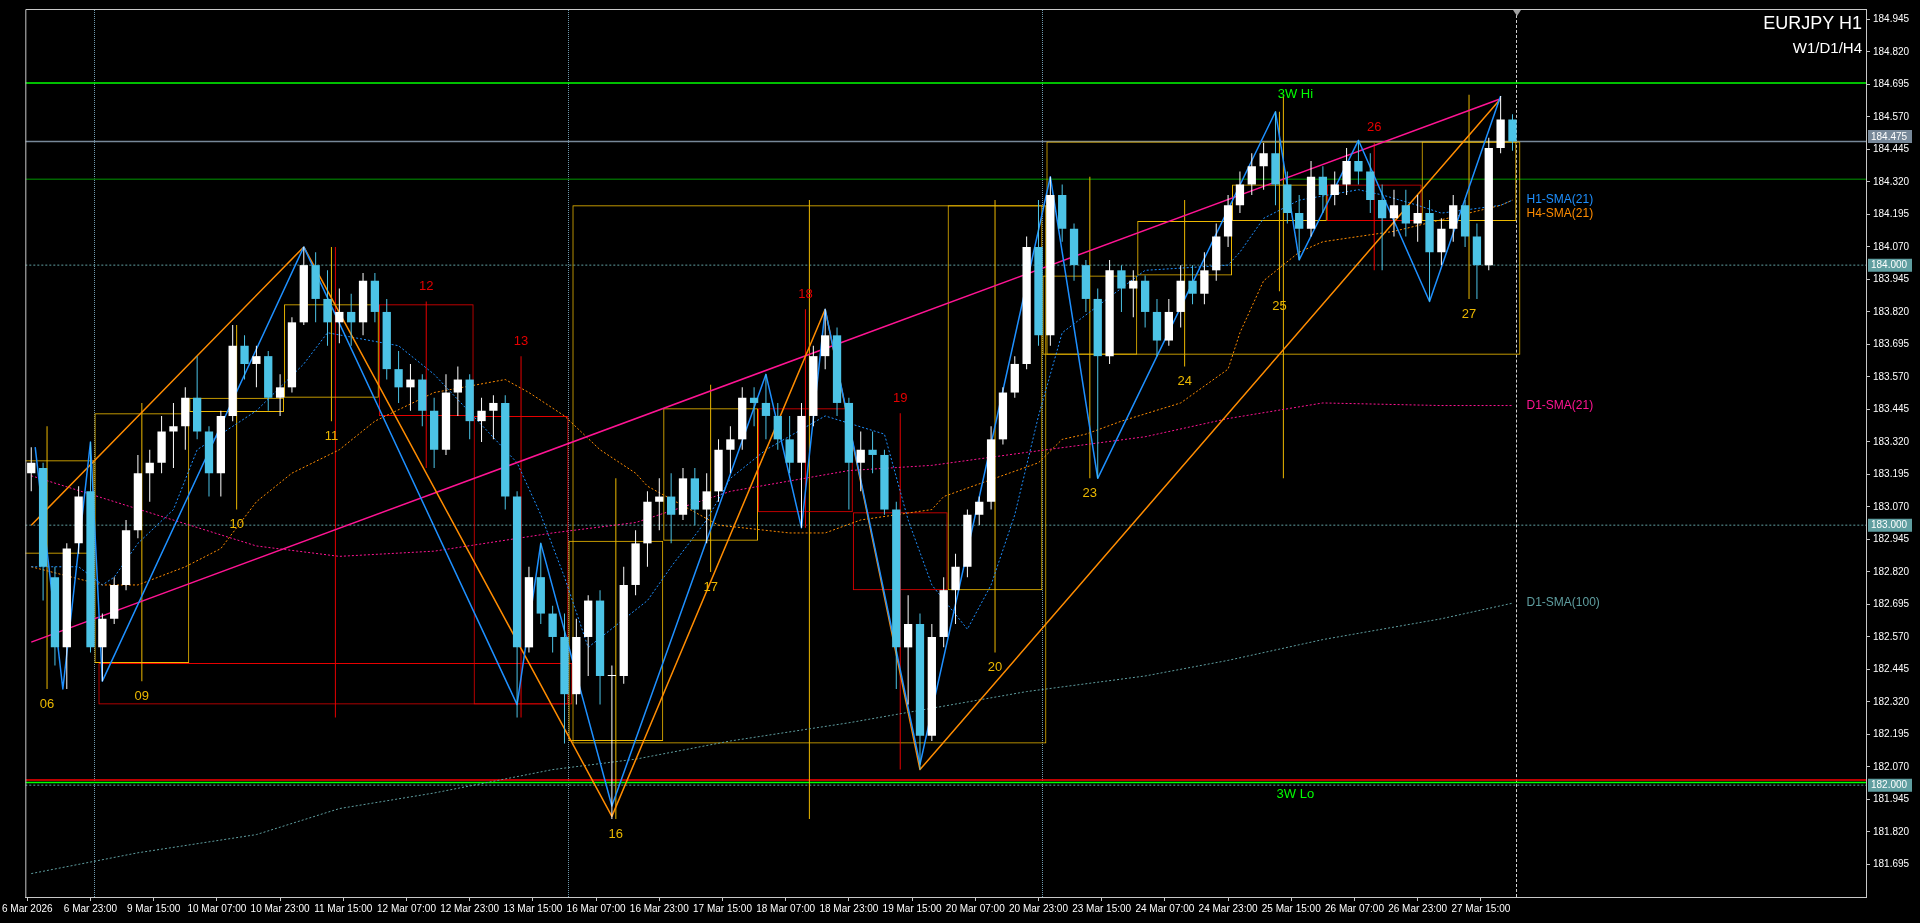 The width and height of the screenshot is (1920, 923). Describe the element at coordinates (786, 908) in the screenshot. I see `x-tick-label: 18 Mar 07:00` at that location.